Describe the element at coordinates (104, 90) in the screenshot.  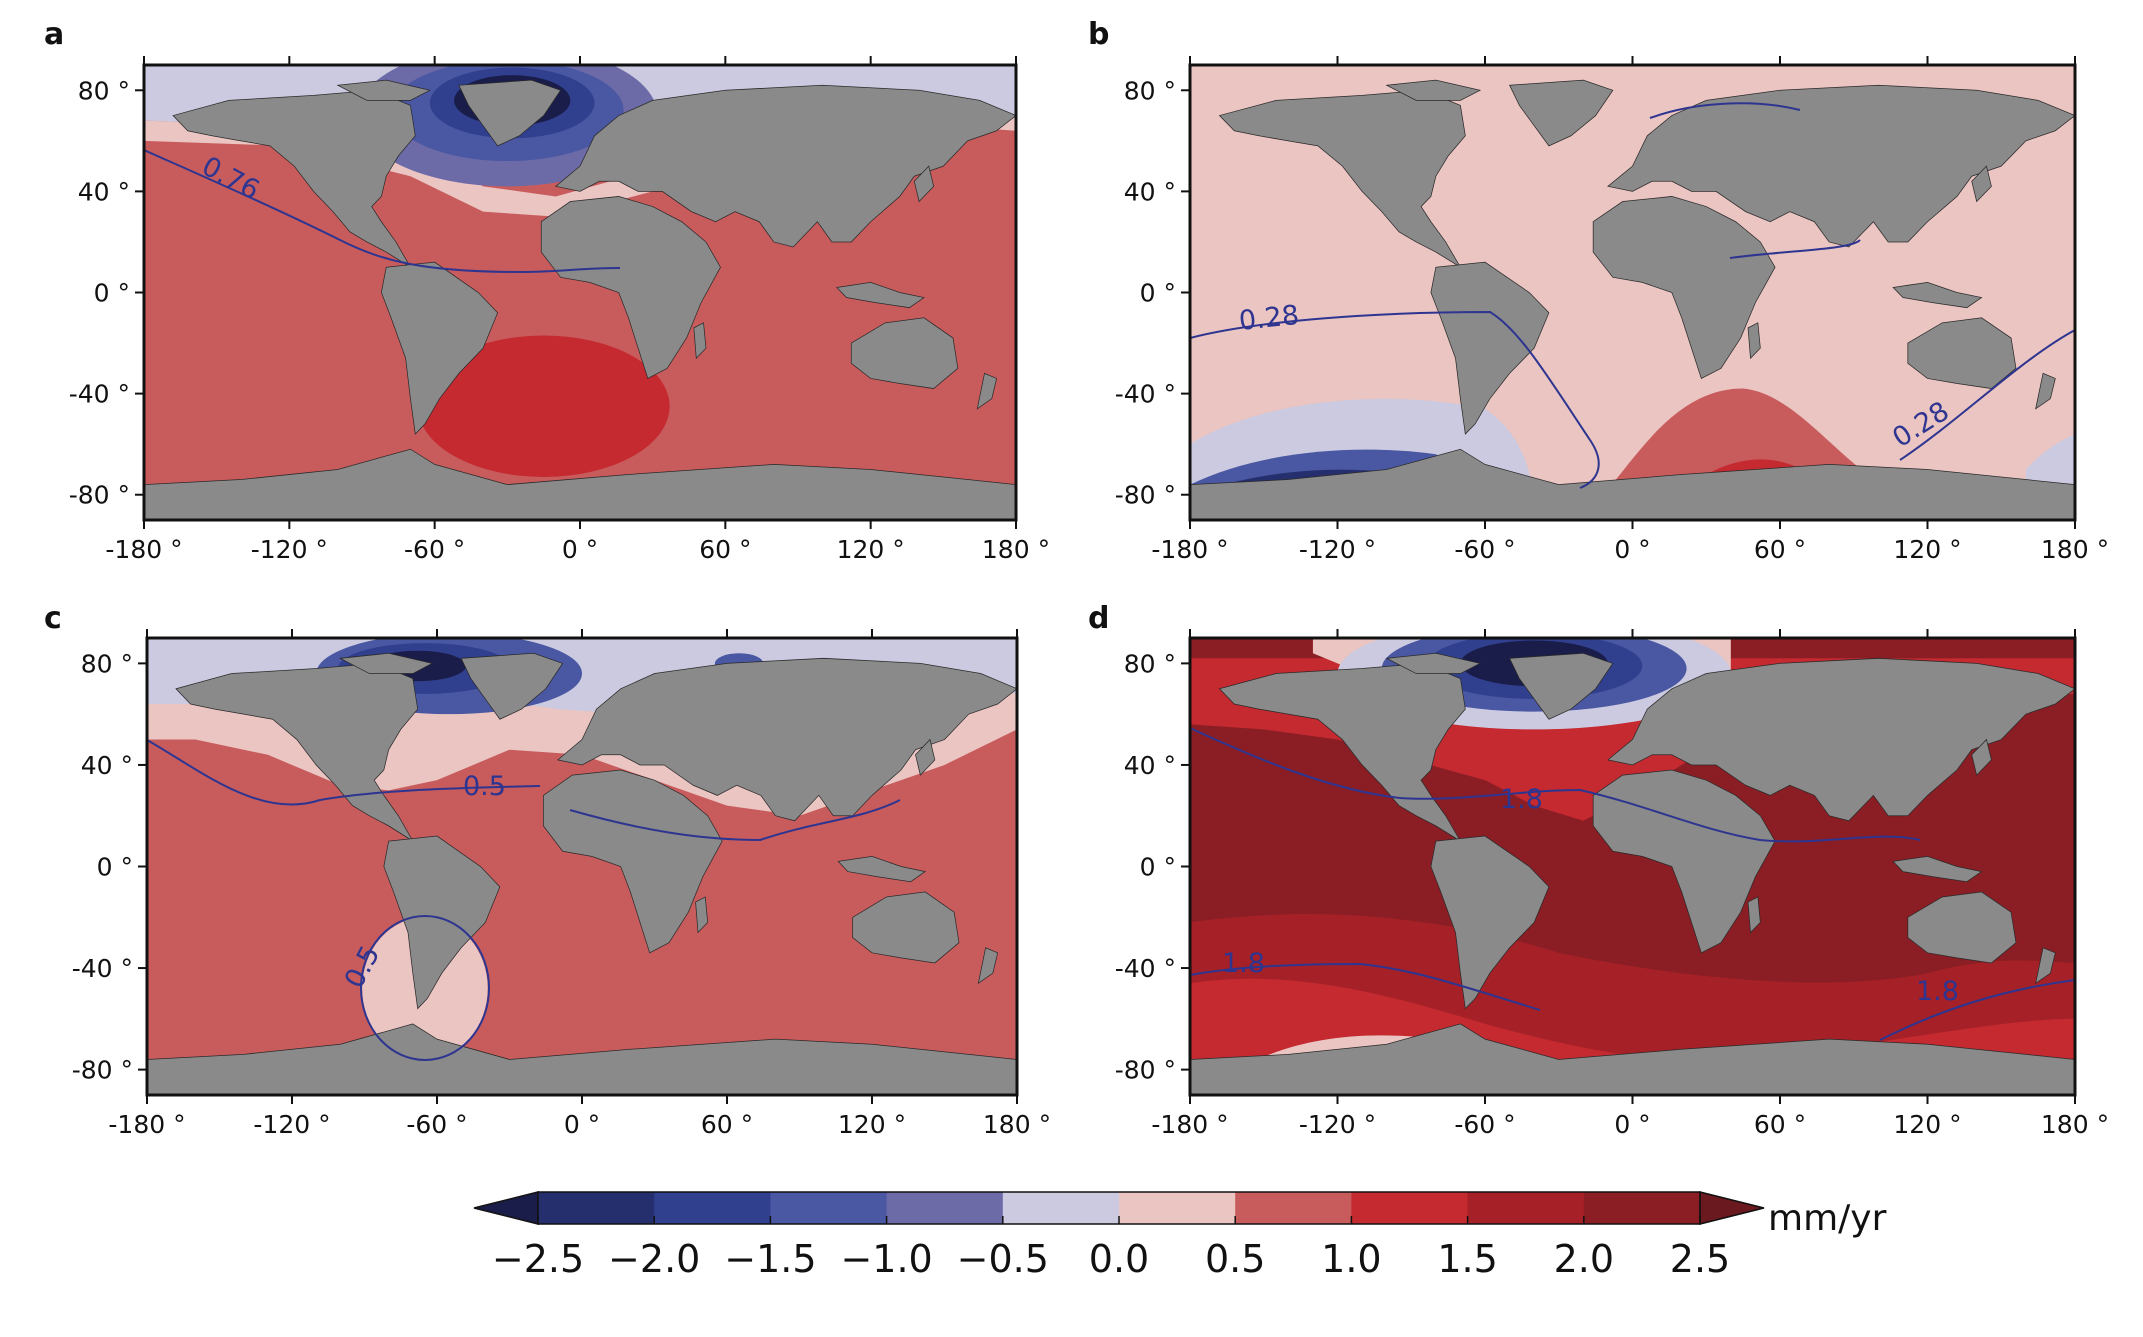
I see `panel-a-y-tick-label: 80 °` at that location.